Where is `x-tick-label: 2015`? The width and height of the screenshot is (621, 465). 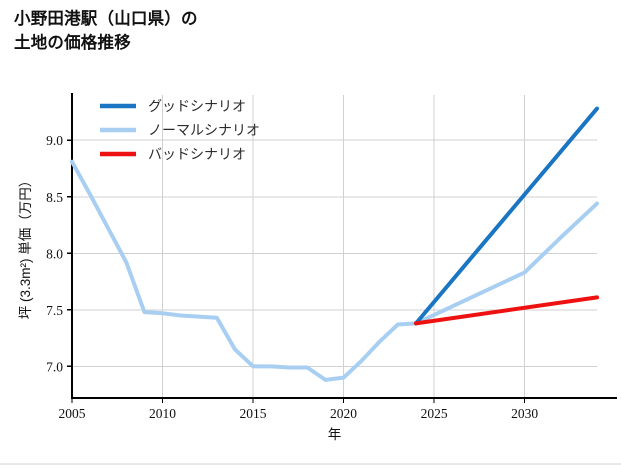 x-tick-label: 2015 is located at coordinates (253, 413).